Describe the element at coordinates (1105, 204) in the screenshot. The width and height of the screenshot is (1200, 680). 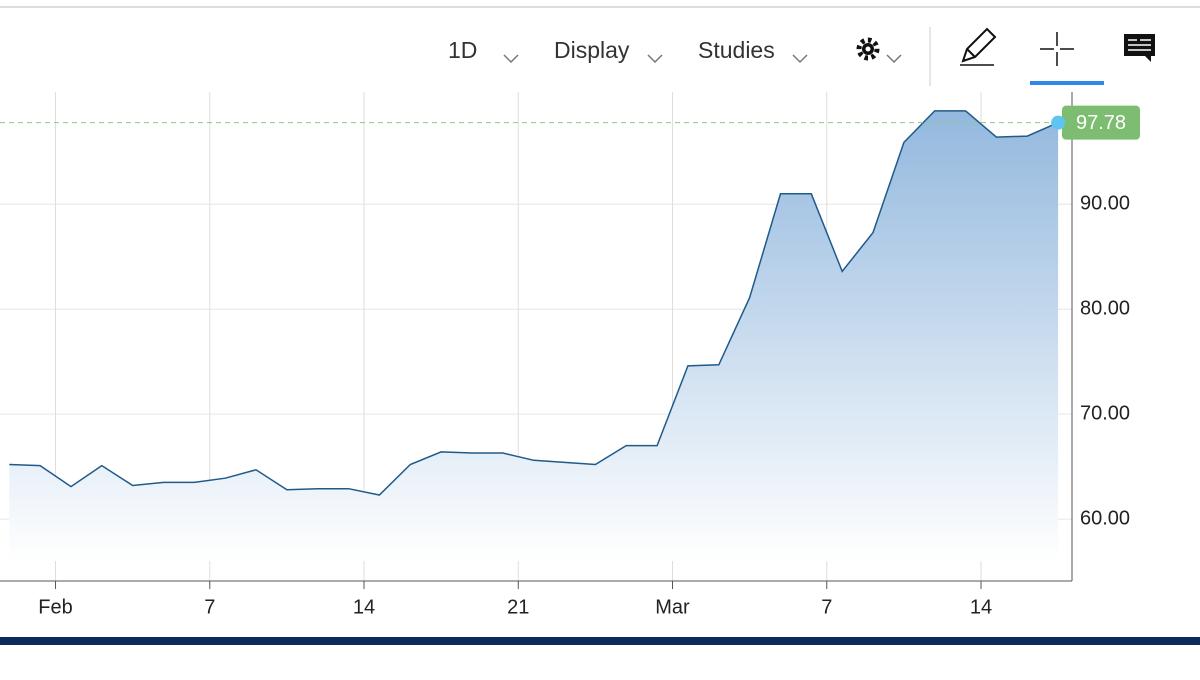
I see `y-tick-label: 90.00` at that location.